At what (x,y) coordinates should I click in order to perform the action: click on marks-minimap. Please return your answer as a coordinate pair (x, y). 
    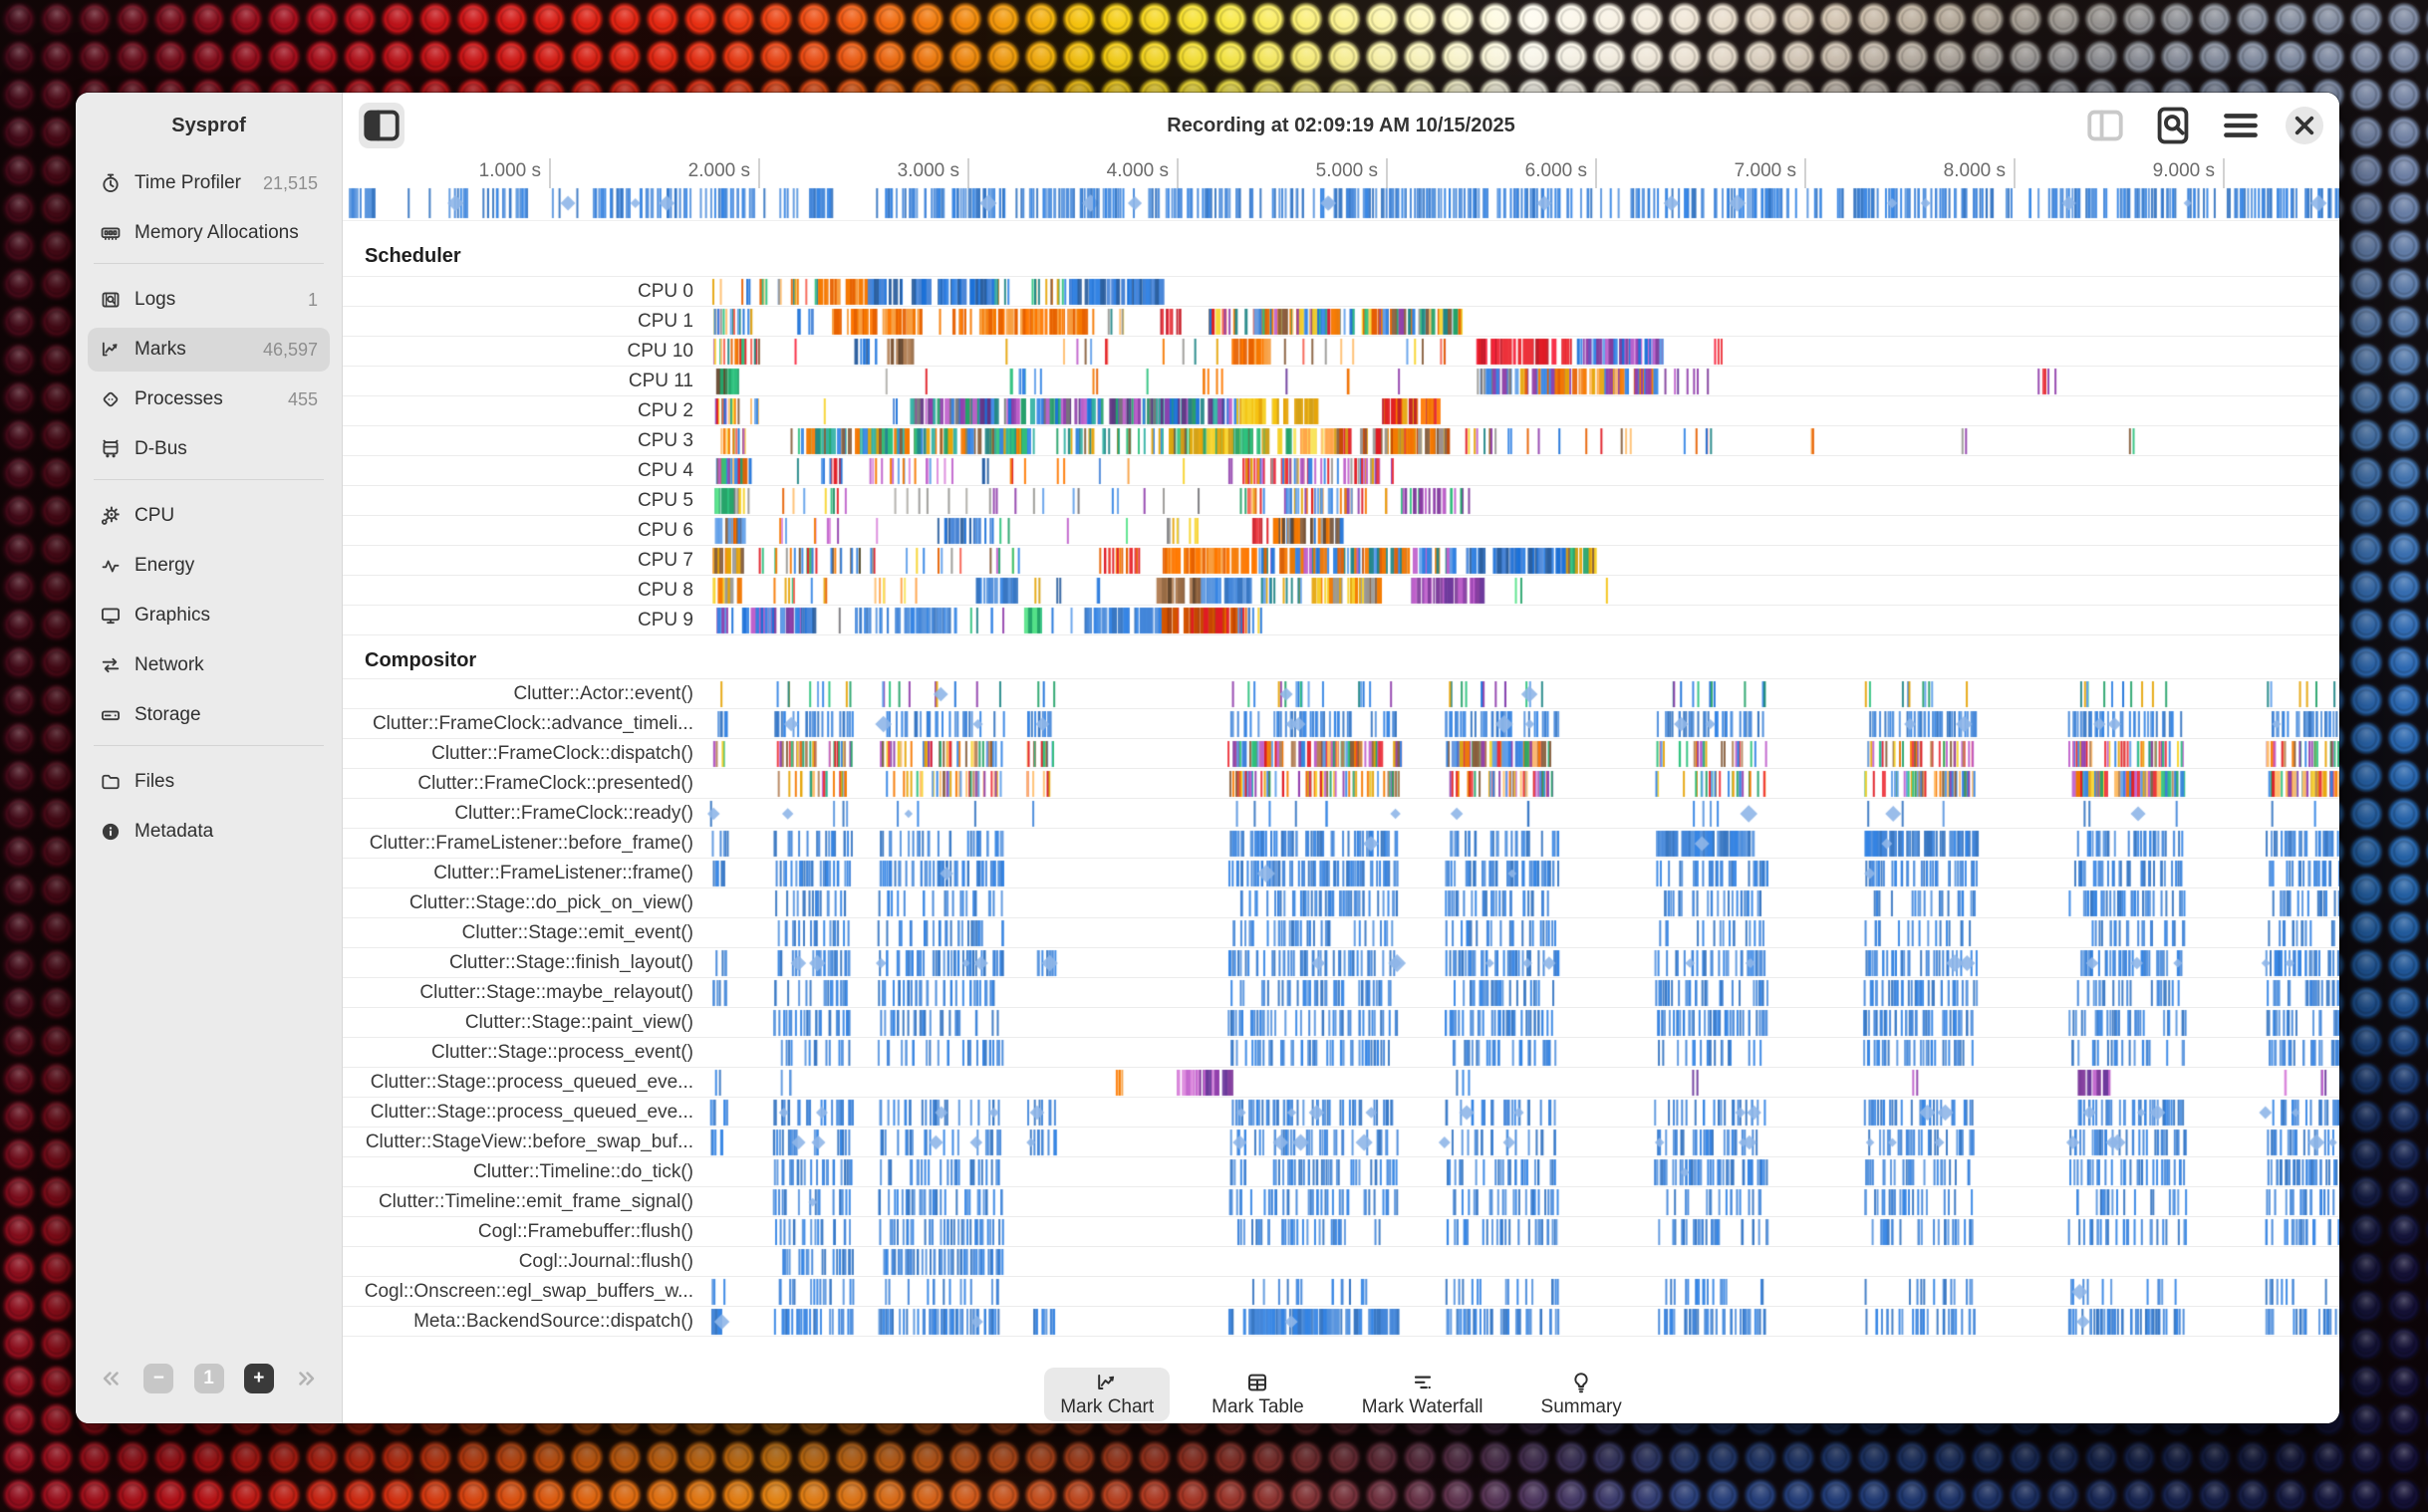
    Looking at the image, I should click on (1341, 203).